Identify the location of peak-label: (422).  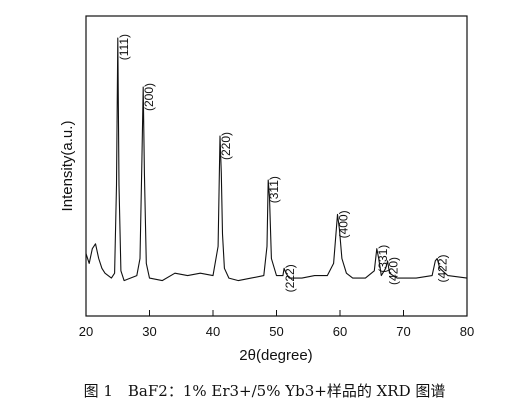
(443, 268).